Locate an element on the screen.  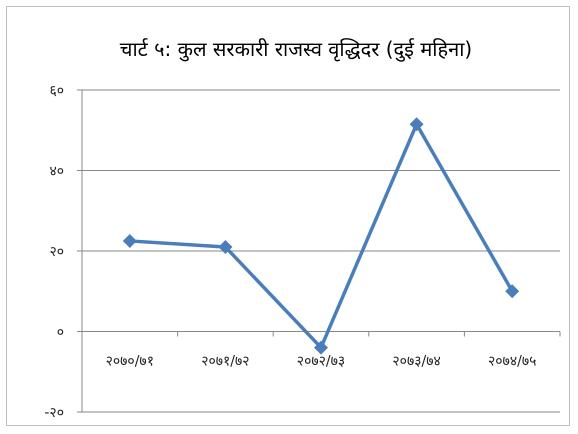
x-tick-label: २०७२/७३ is located at coordinates (321, 362).